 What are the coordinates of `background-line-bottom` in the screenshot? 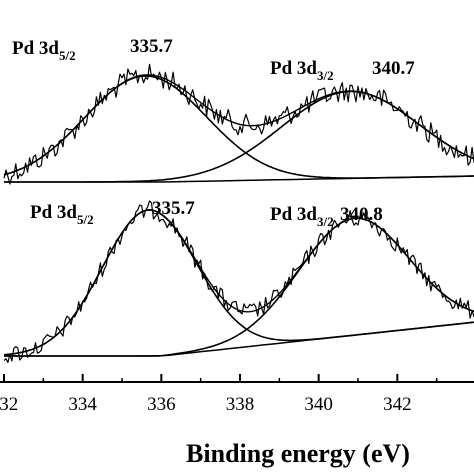 It's located at (239, 339).